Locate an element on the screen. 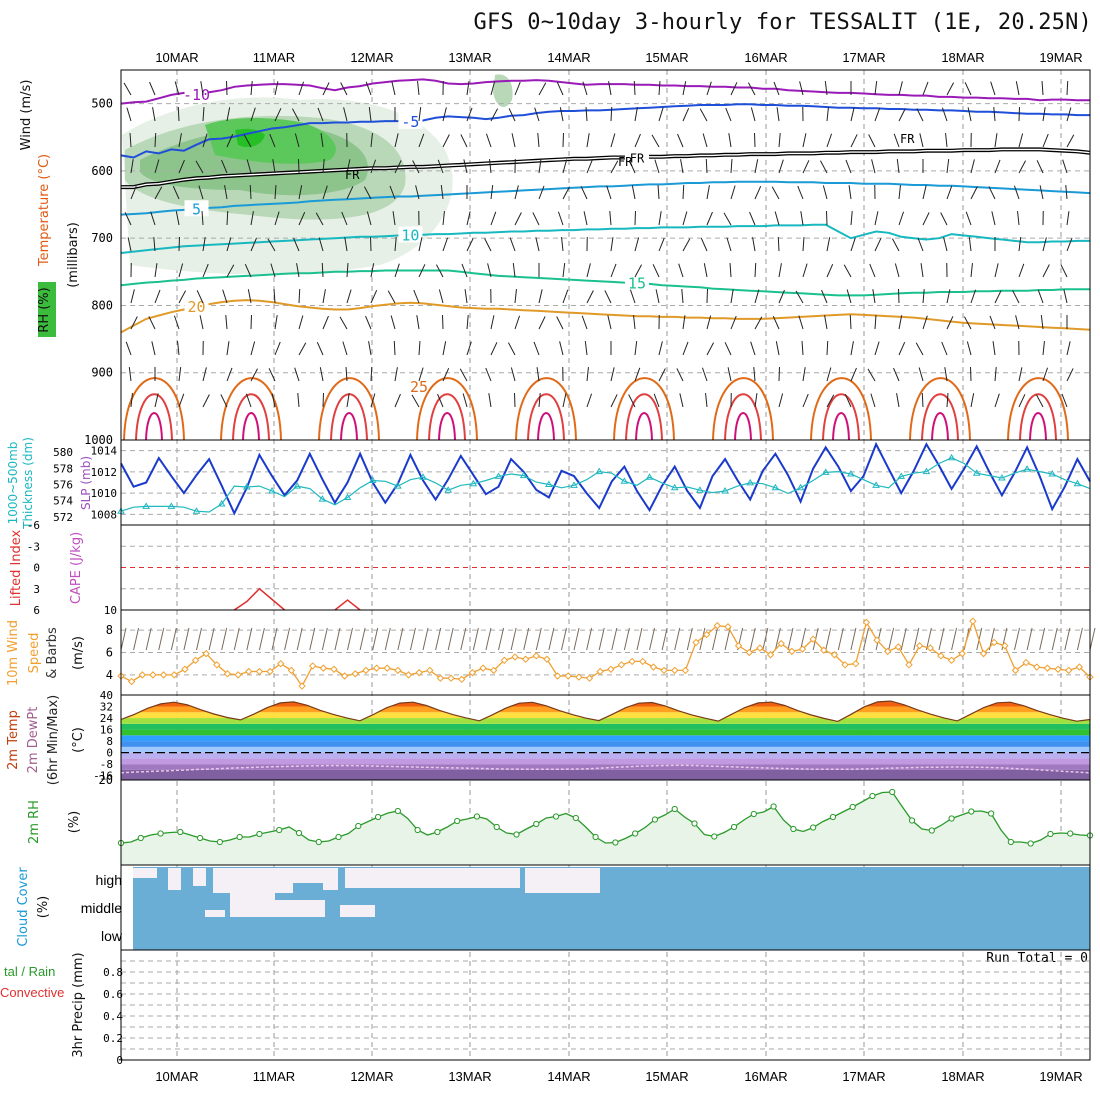 The image size is (1100, 1100). annotation-label: 25 is located at coordinates (419, 387).